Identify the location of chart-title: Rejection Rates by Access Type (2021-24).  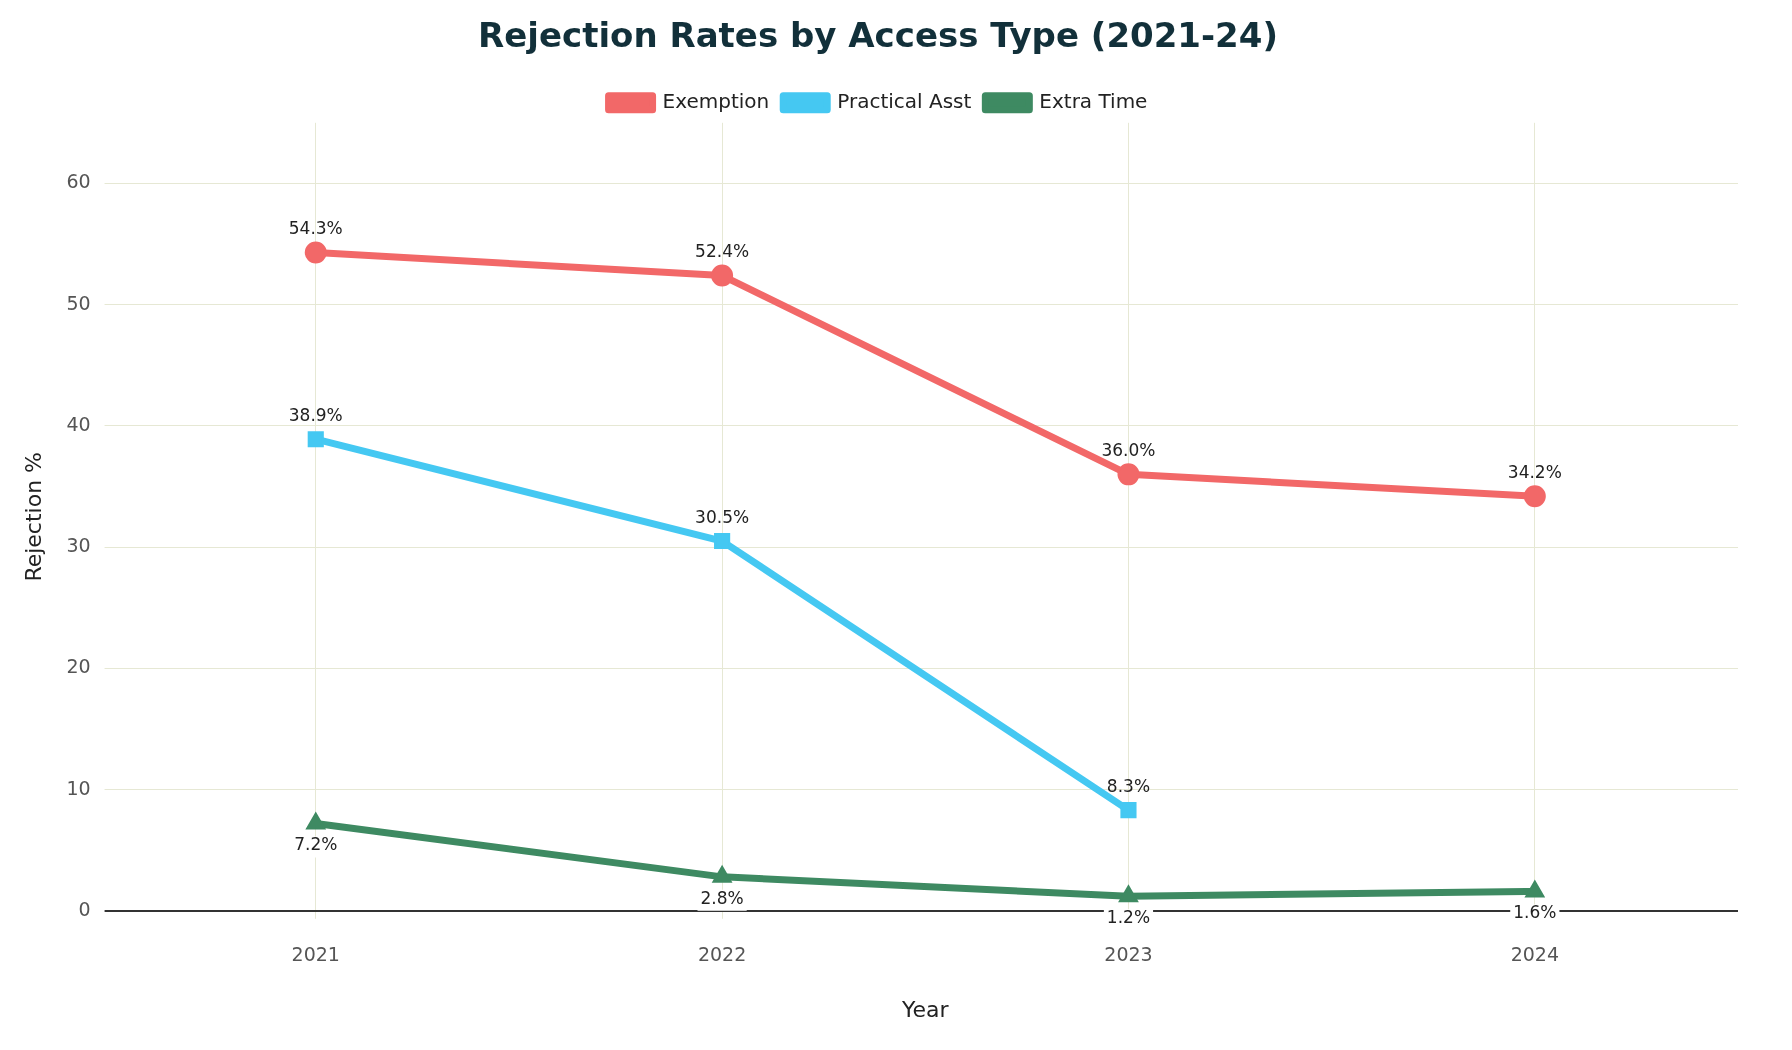
(878, 35).